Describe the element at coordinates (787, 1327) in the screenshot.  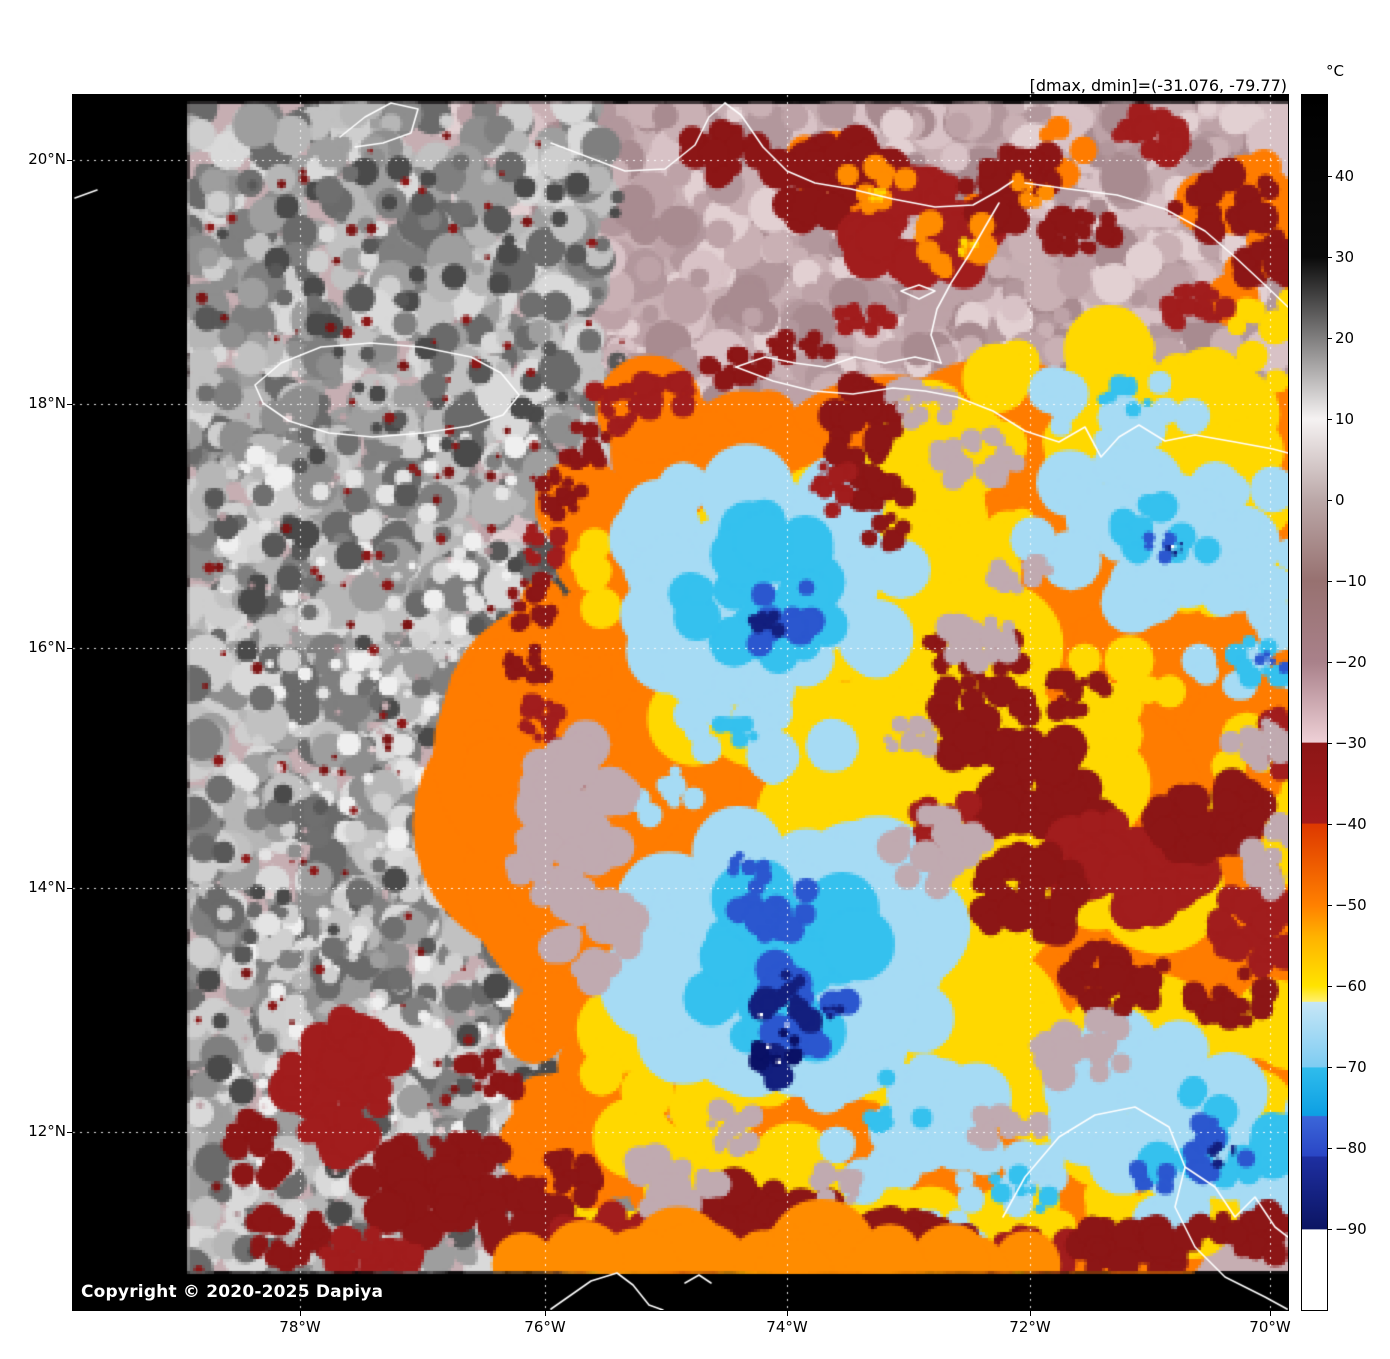
I see `lon-label-74w: 74°W` at that location.